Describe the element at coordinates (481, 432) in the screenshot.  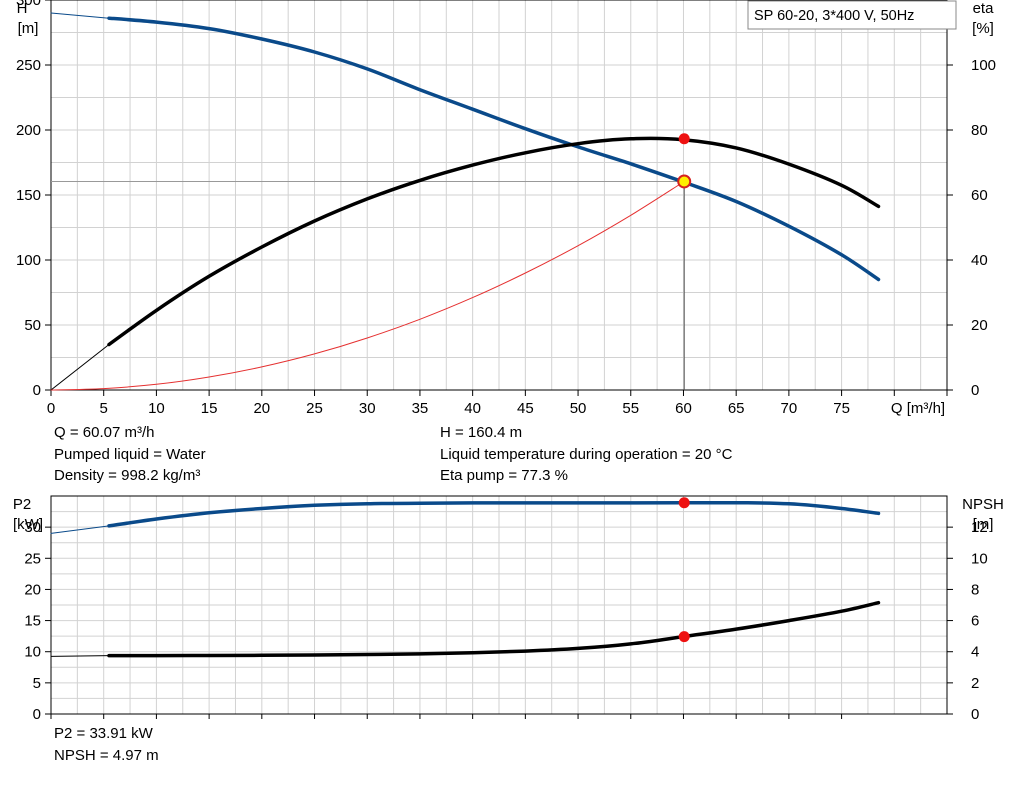
I see `head-readout: H = 160.4 m` at that location.